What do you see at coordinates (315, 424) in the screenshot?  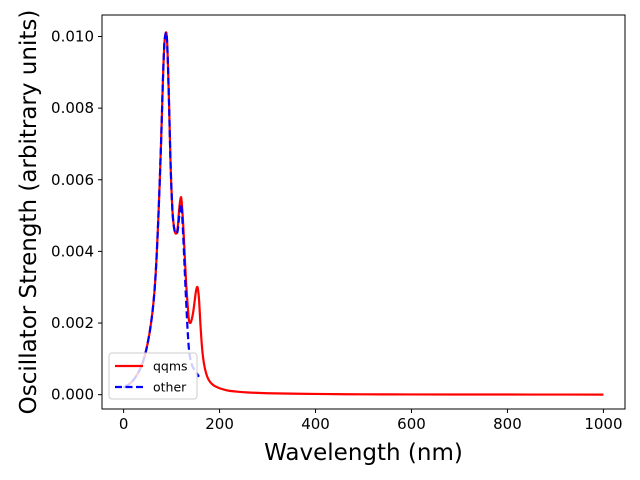 I see `x-tick-label: 400` at bounding box center [315, 424].